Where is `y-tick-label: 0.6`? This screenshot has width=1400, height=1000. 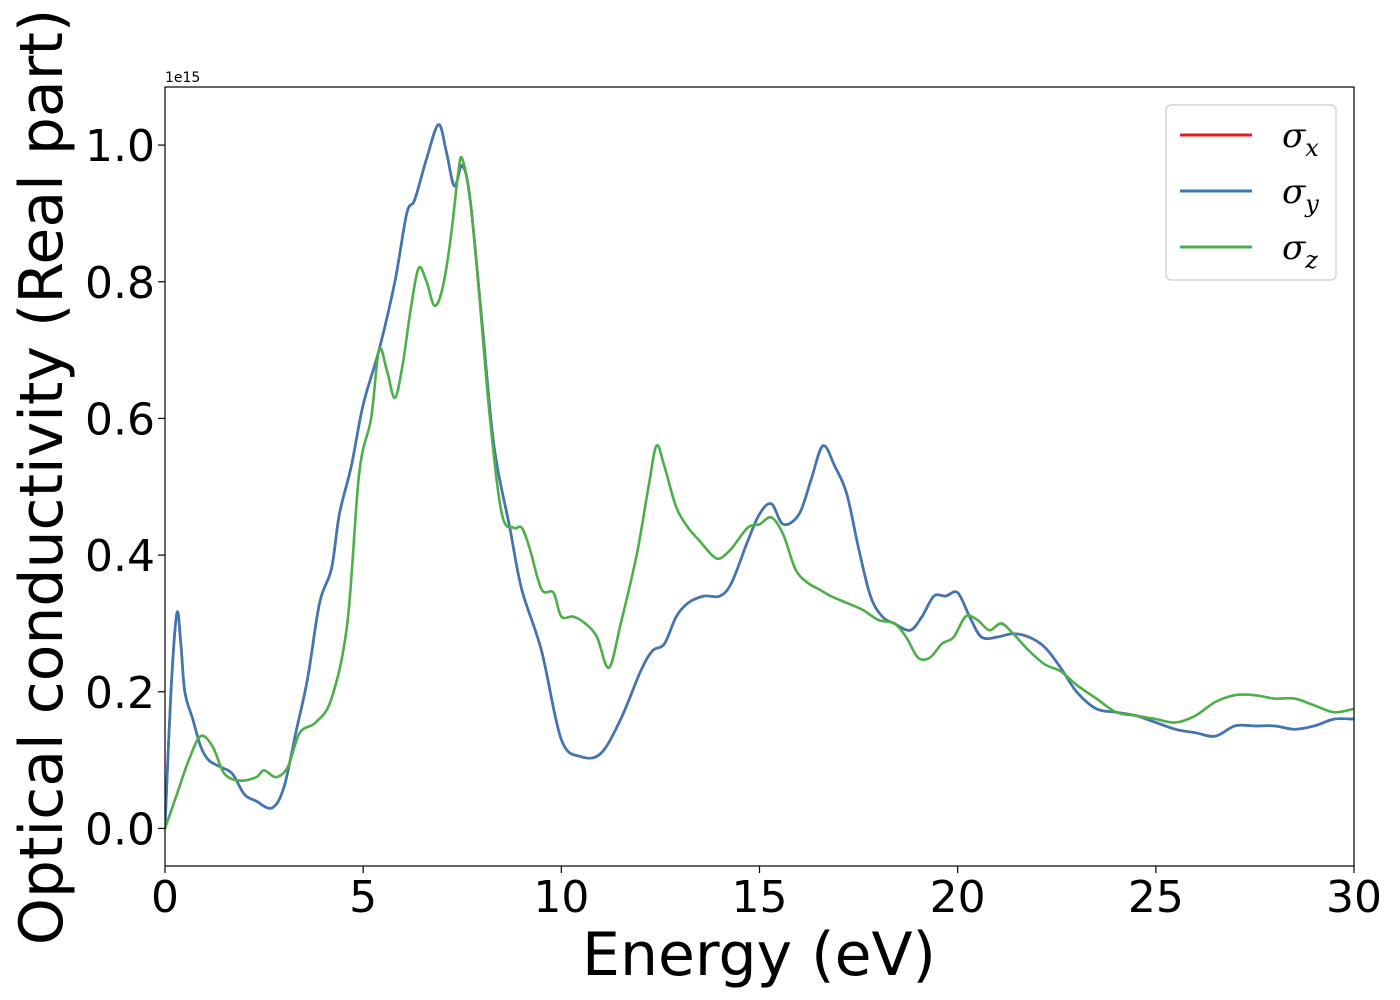 y-tick-label: 0.6 is located at coordinates (120, 419).